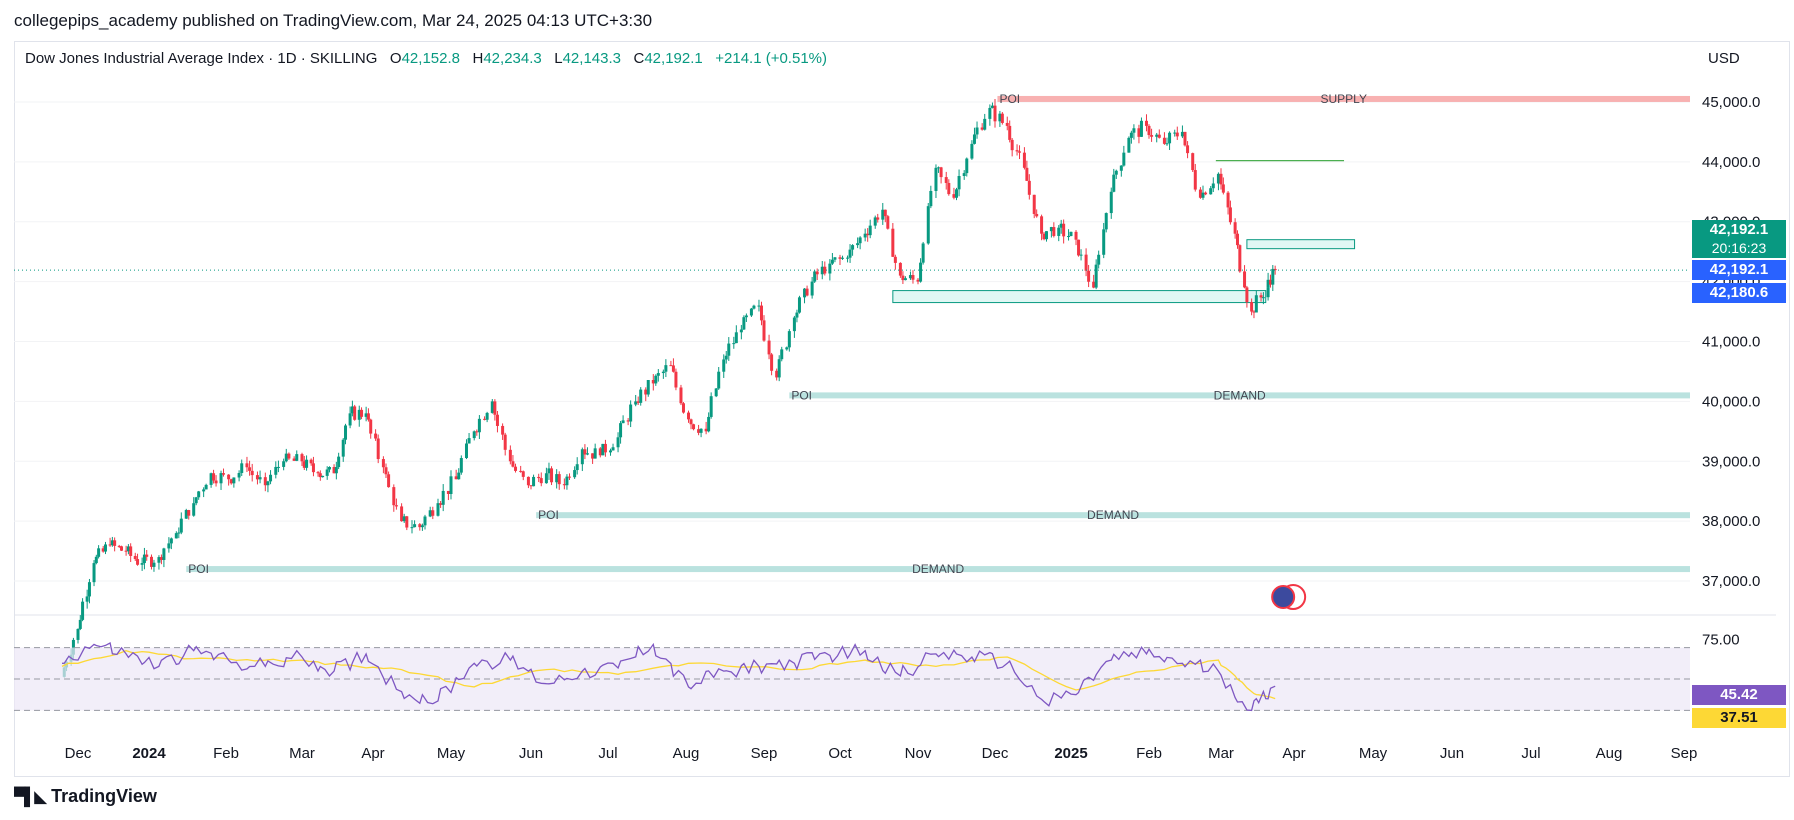 This screenshot has height=820, width=1794. Describe the element at coordinates (1739, 229) in the screenshot. I see `last-price-value: 42,192.1` at that location.